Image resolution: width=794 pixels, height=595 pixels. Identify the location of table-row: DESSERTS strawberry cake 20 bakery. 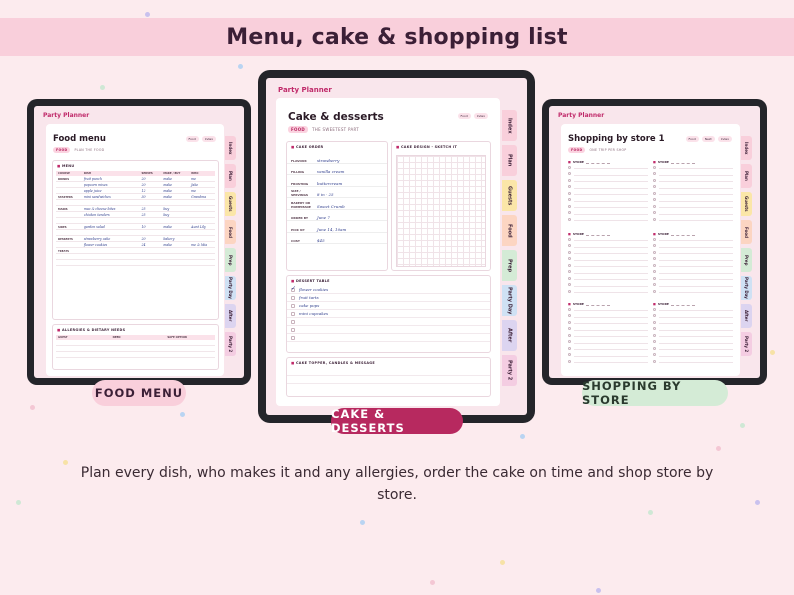
(135, 239).